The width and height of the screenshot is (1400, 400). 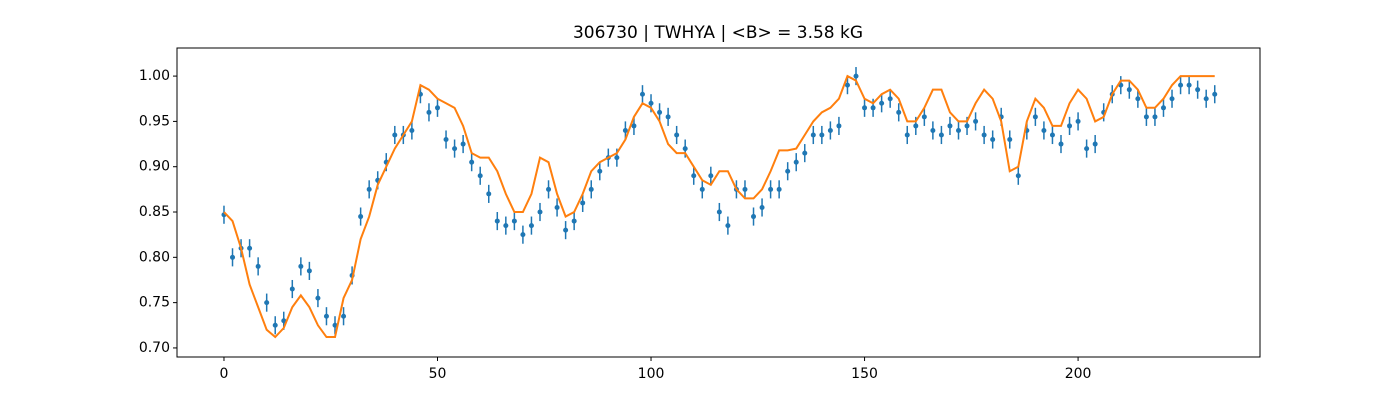 What do you see at coordinates (651, 374) in the screenshot?
I see `x-tick-label: 100` at bounding box center [651, 374].